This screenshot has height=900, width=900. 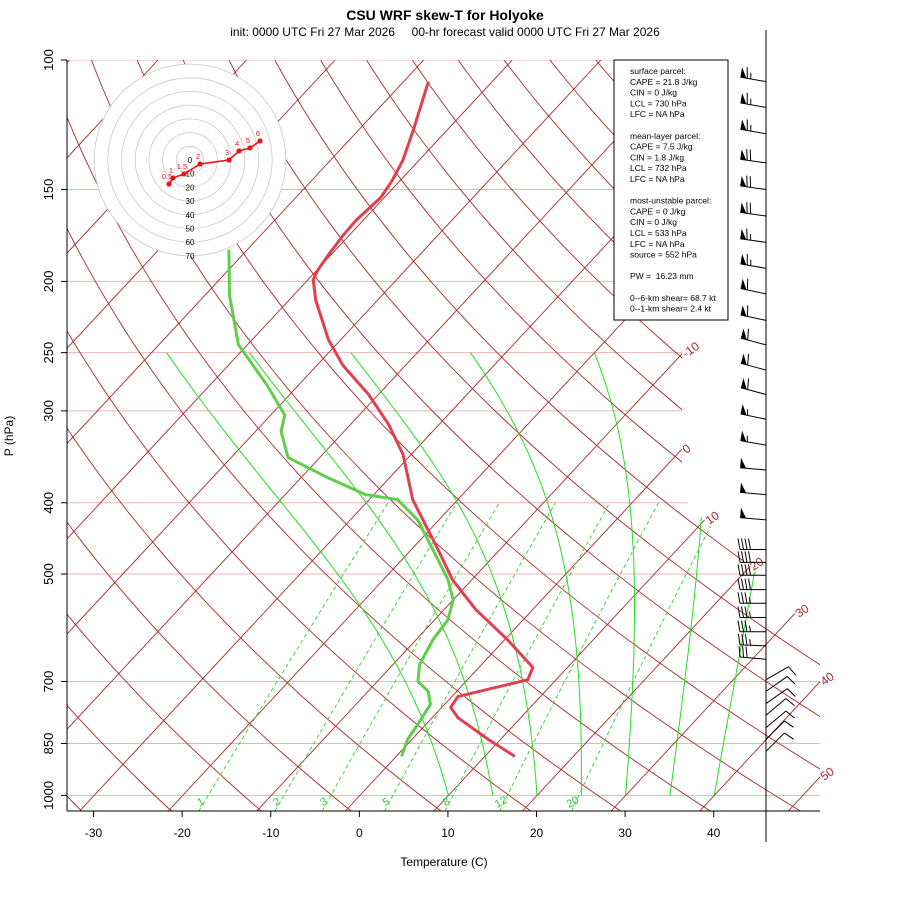 I want to click on hodograph-ring-label: 10, so click(x=190, y=174).